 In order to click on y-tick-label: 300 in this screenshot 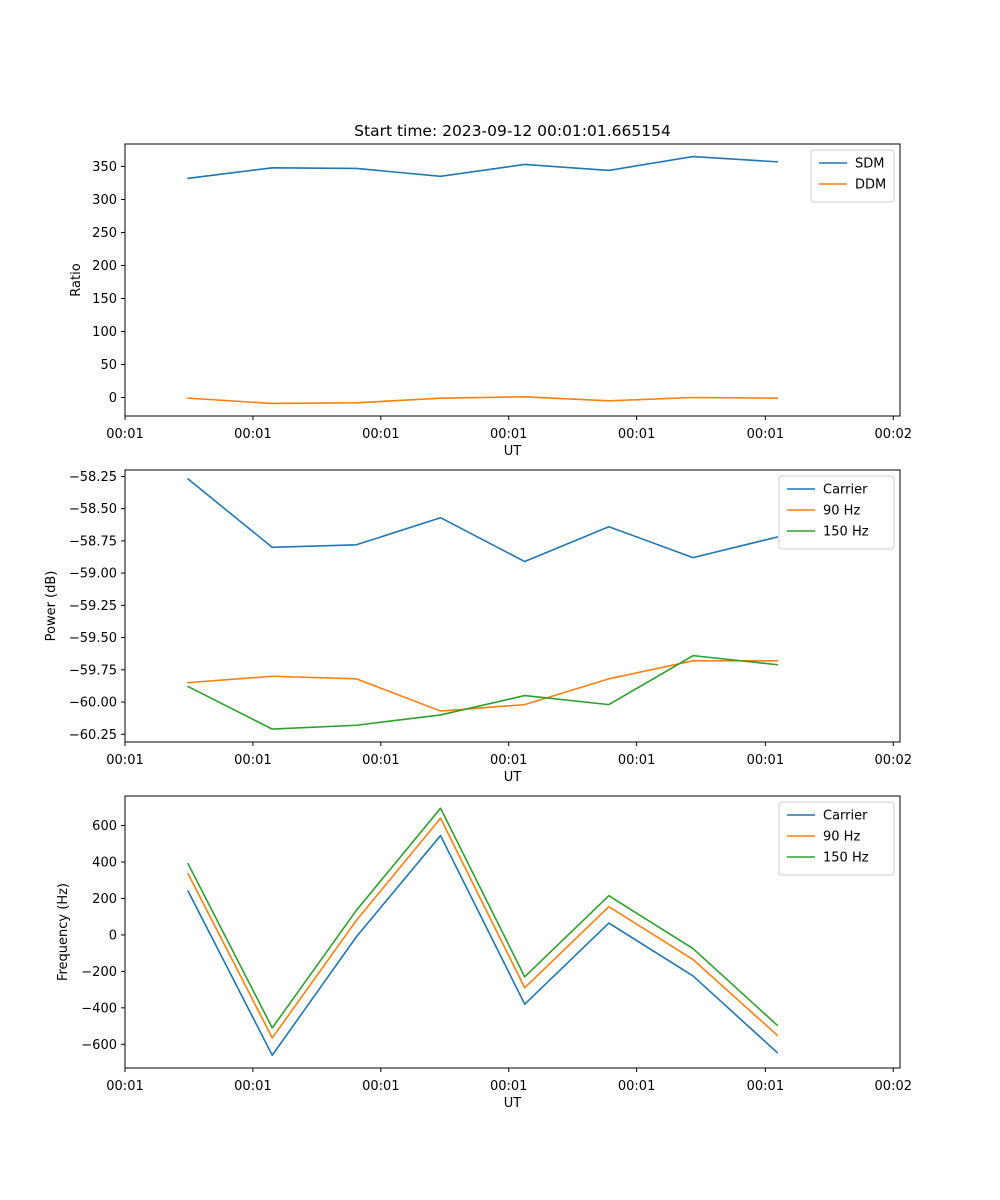, I will do `click(104, 200)`.